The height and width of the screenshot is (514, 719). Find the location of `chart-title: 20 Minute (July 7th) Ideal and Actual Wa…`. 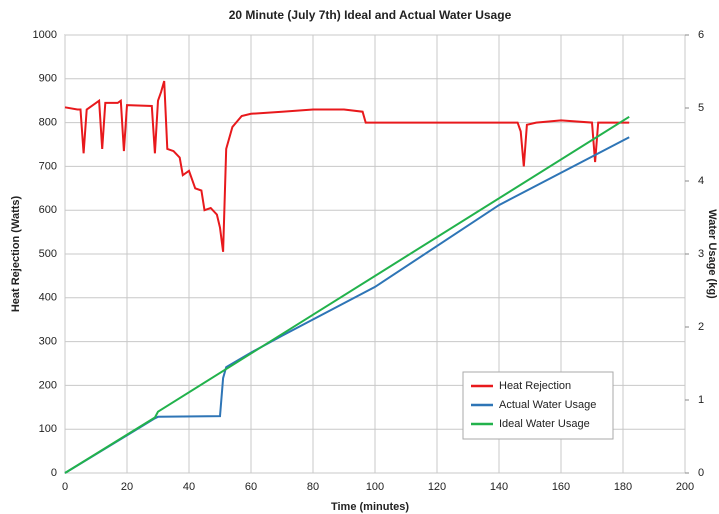

chart-title: 20 Minute (July 7th) Ideal and Actual Wa… is located at coordinates (370, 15).